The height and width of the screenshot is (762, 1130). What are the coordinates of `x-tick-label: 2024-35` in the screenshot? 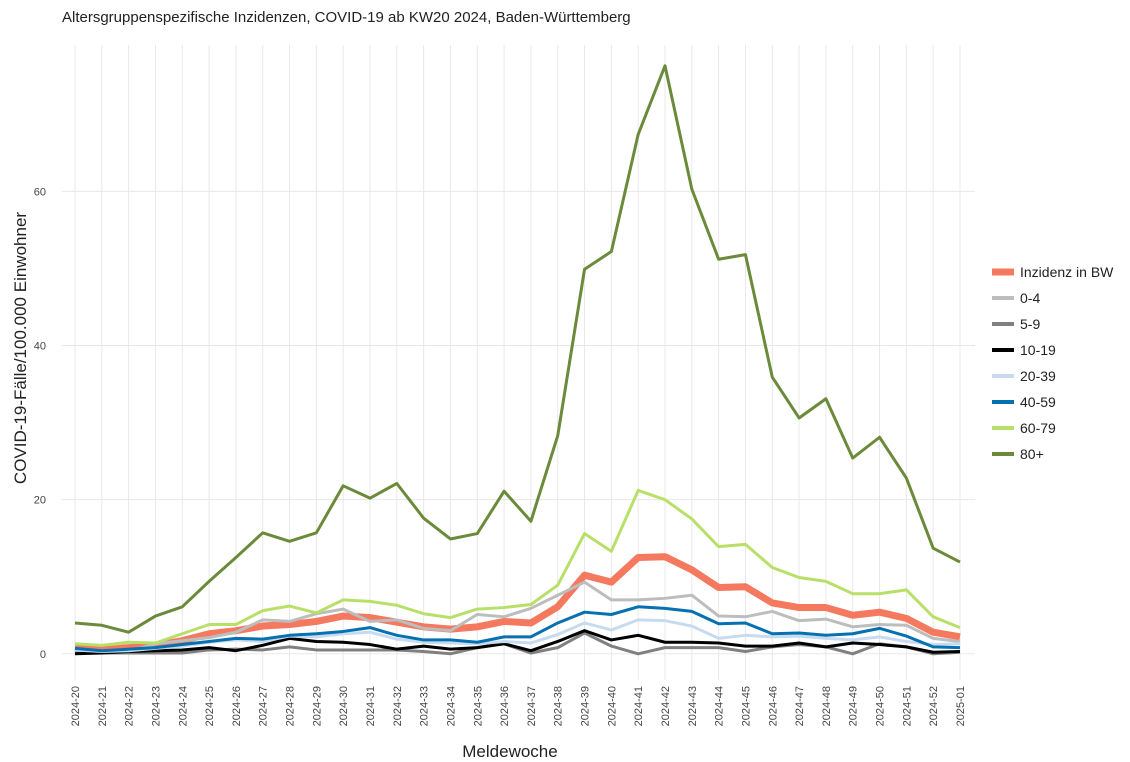 It's located at (478, 706).